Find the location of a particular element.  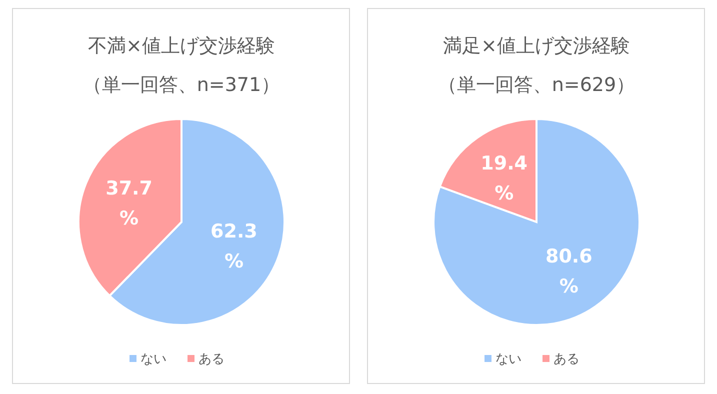

chart-title: 満足×値上げ交渉経験 is located at coordinates (536, 46).